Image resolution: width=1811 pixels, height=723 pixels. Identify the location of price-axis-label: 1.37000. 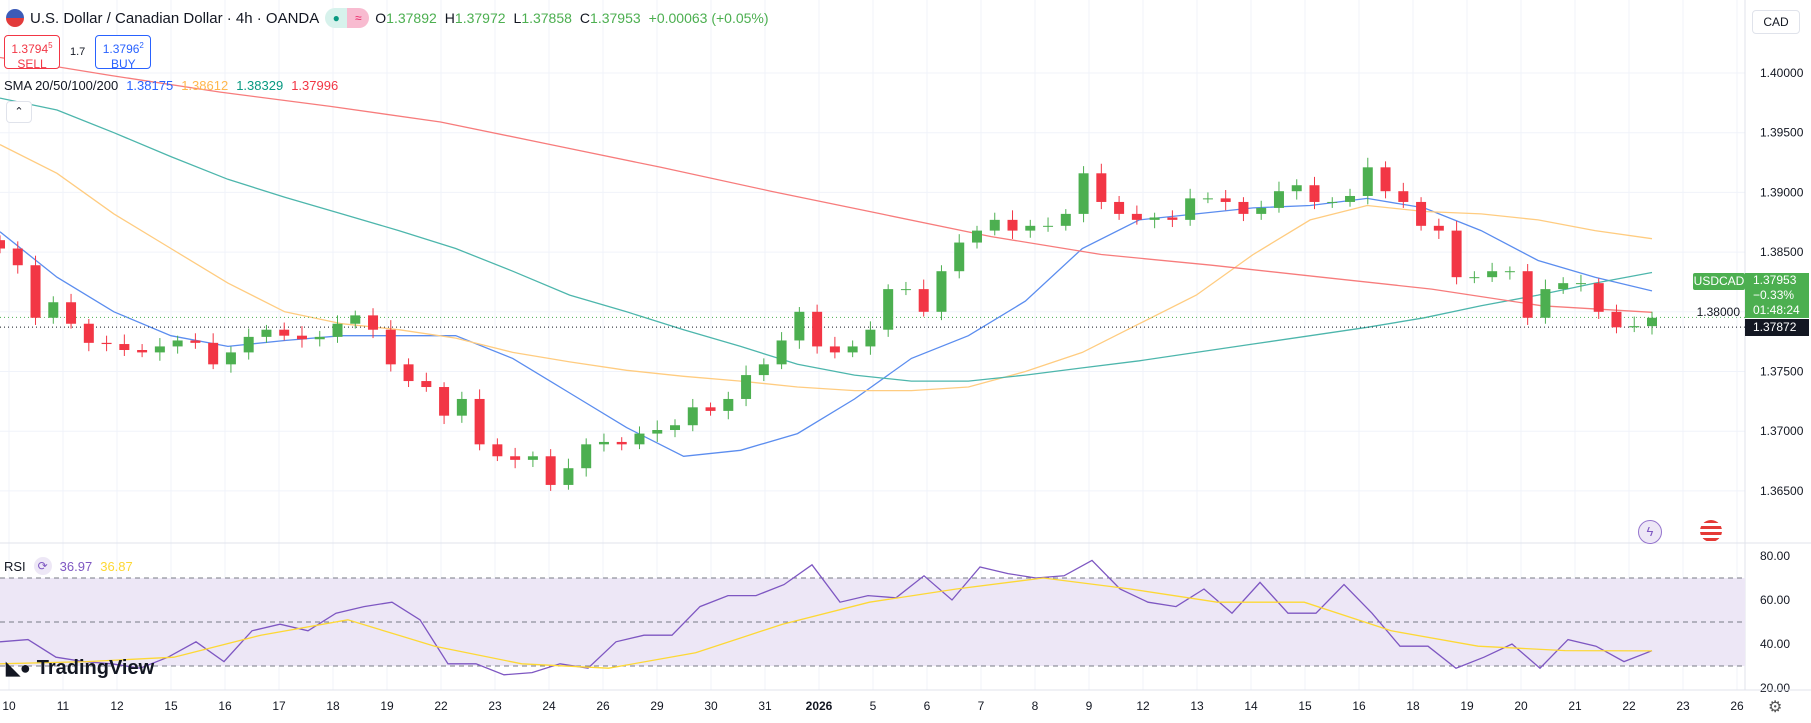
(1782, 431).